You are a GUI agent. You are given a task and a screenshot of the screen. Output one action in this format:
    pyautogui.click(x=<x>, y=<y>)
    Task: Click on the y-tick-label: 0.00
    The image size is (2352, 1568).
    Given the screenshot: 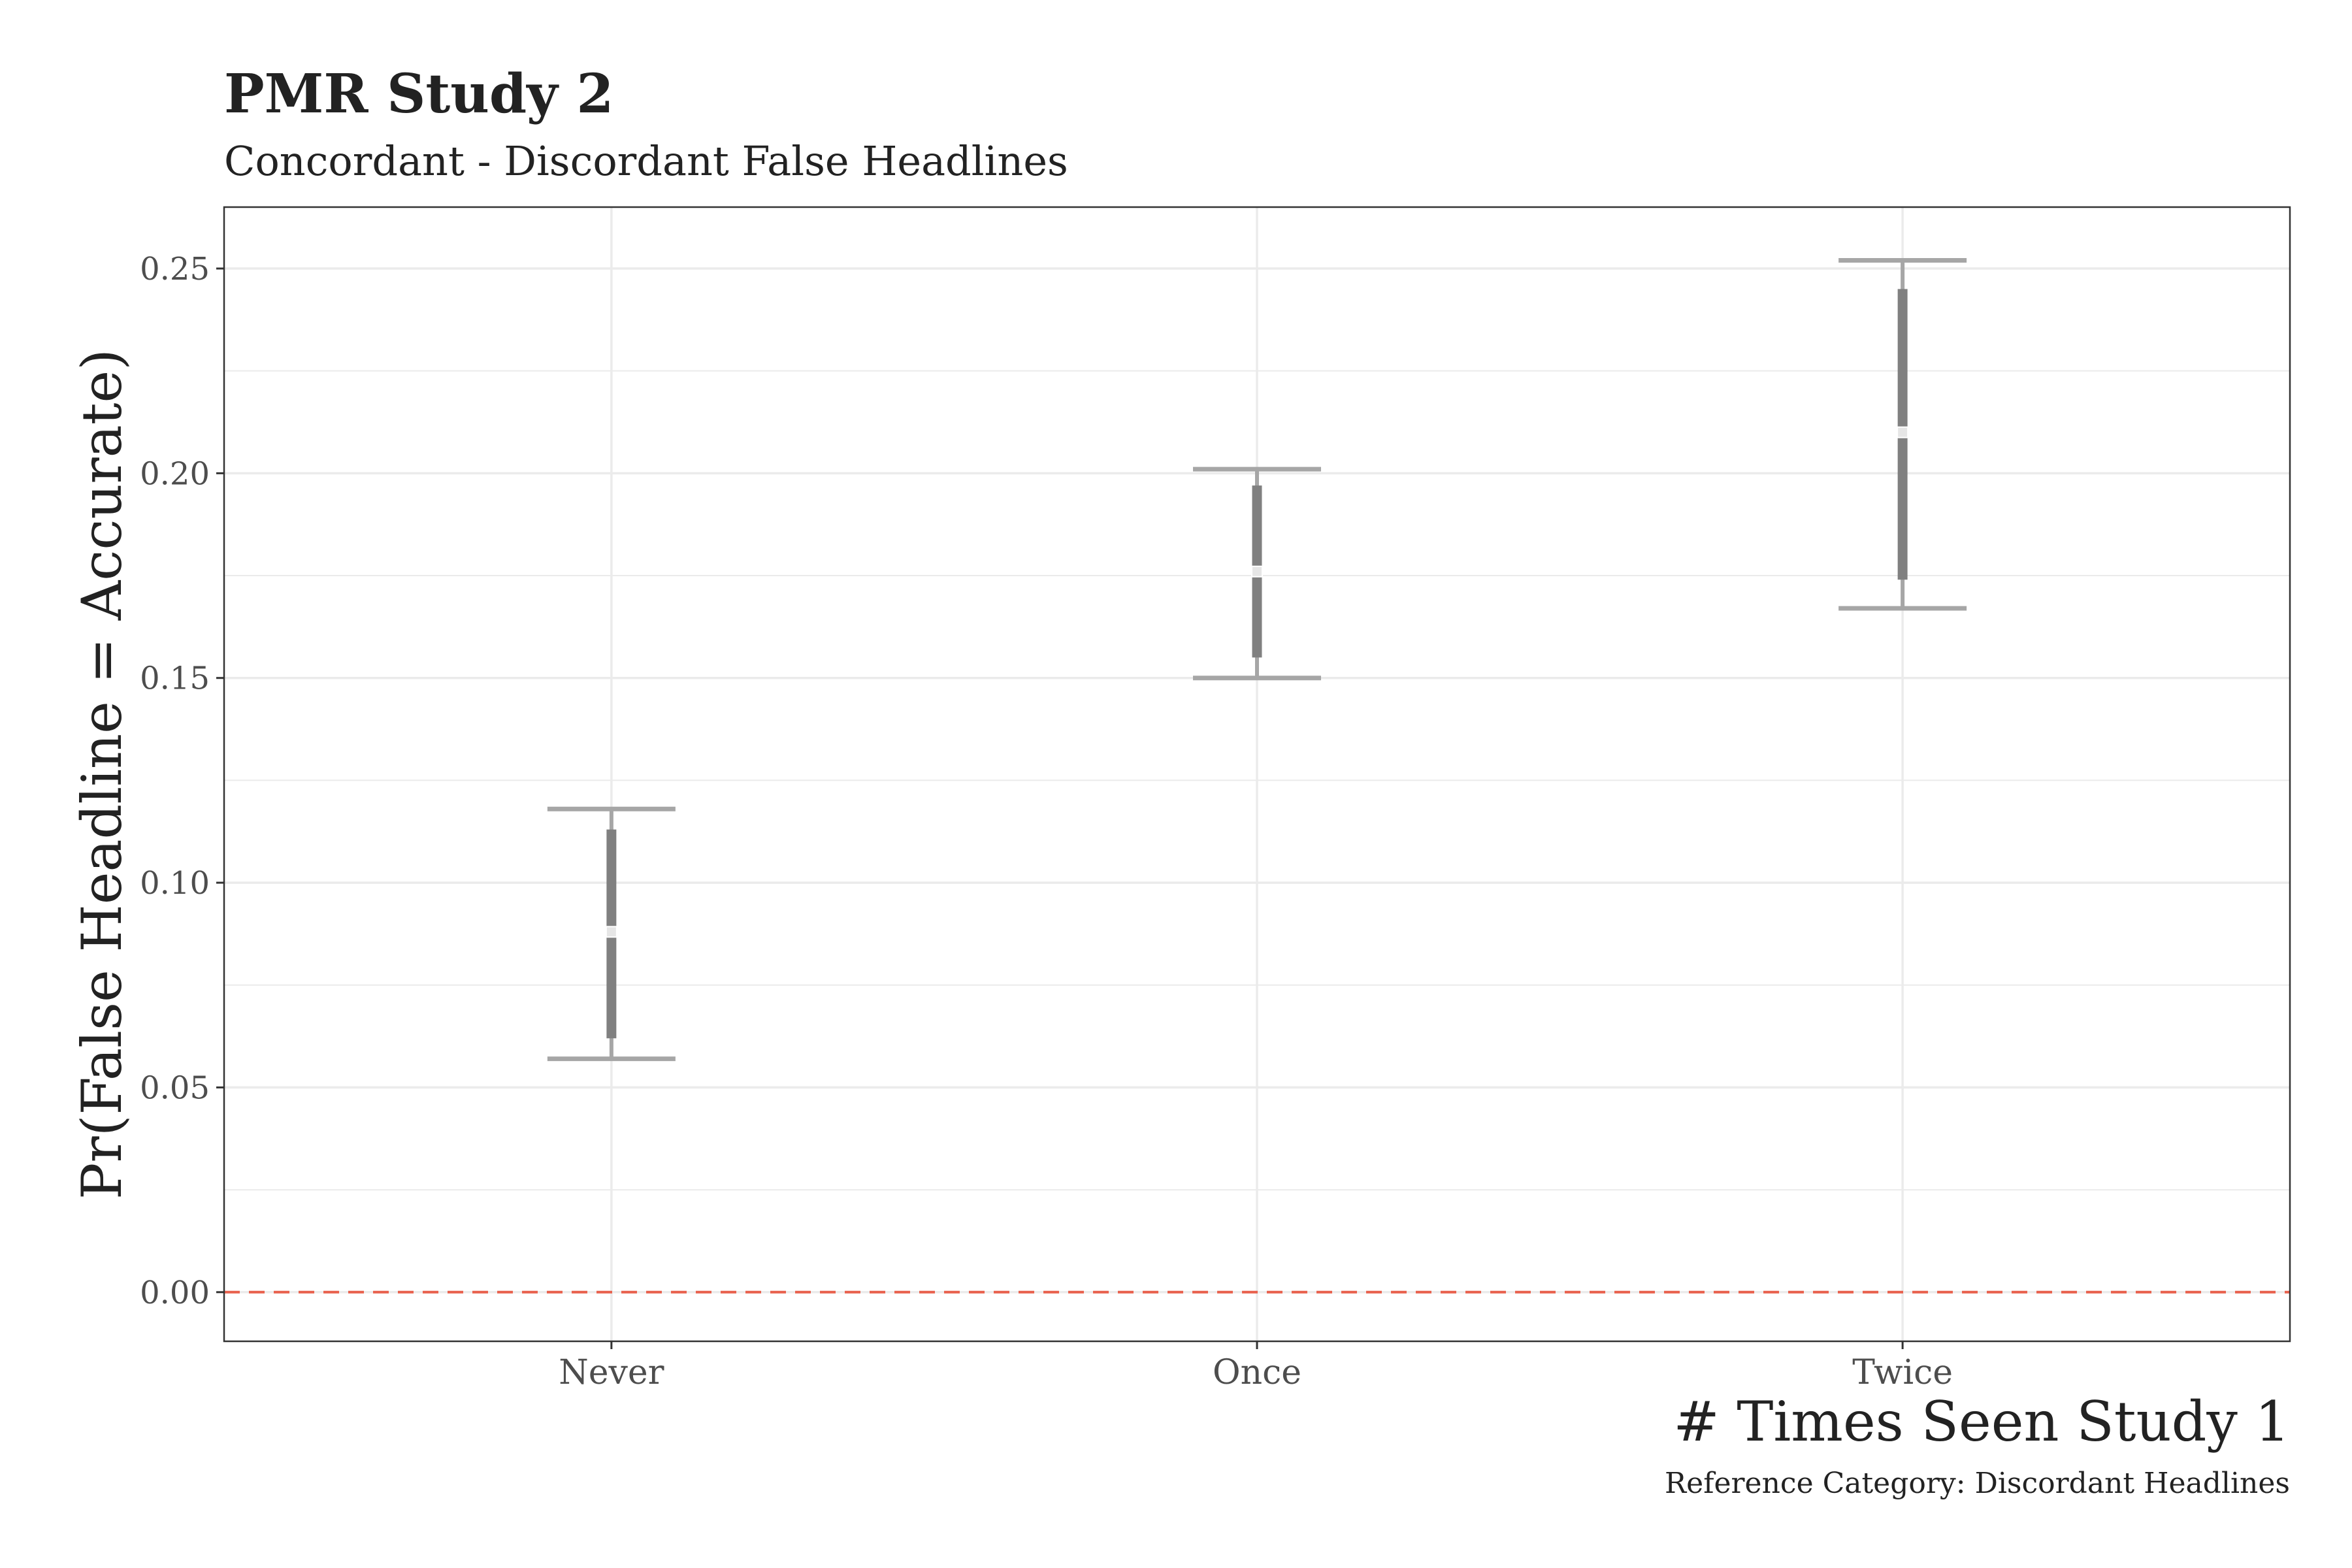 What is the action you would take?
    pyautogui.click(x=175, y=1293)
    